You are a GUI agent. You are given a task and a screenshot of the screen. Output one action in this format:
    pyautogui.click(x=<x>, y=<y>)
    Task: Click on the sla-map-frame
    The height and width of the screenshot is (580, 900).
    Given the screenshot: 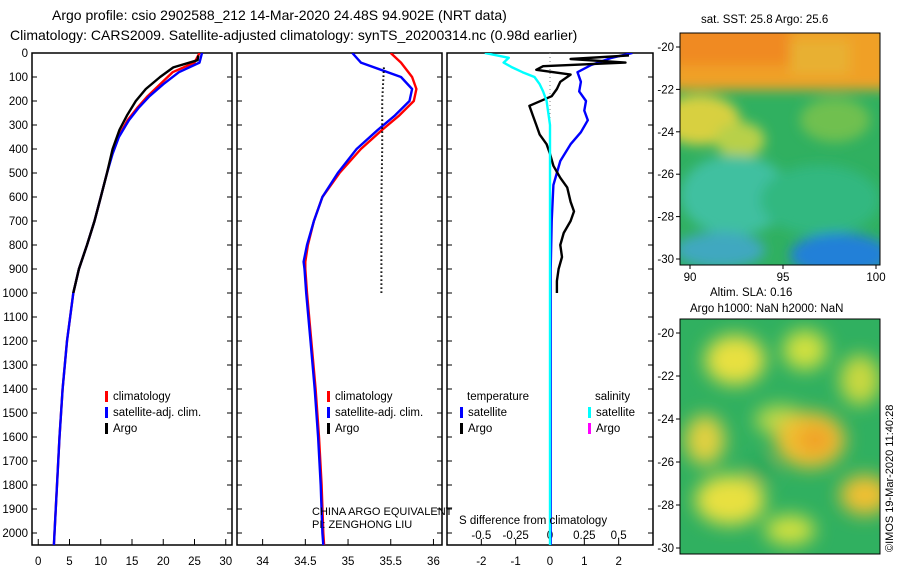 What is the action you would take?
    pyautogui.click(x=780, y=436)
    